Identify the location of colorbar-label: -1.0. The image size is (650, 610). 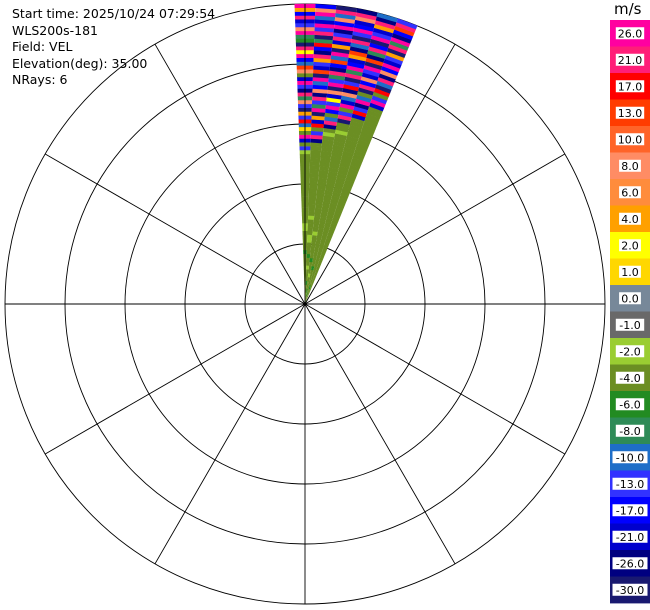
(629, 325).